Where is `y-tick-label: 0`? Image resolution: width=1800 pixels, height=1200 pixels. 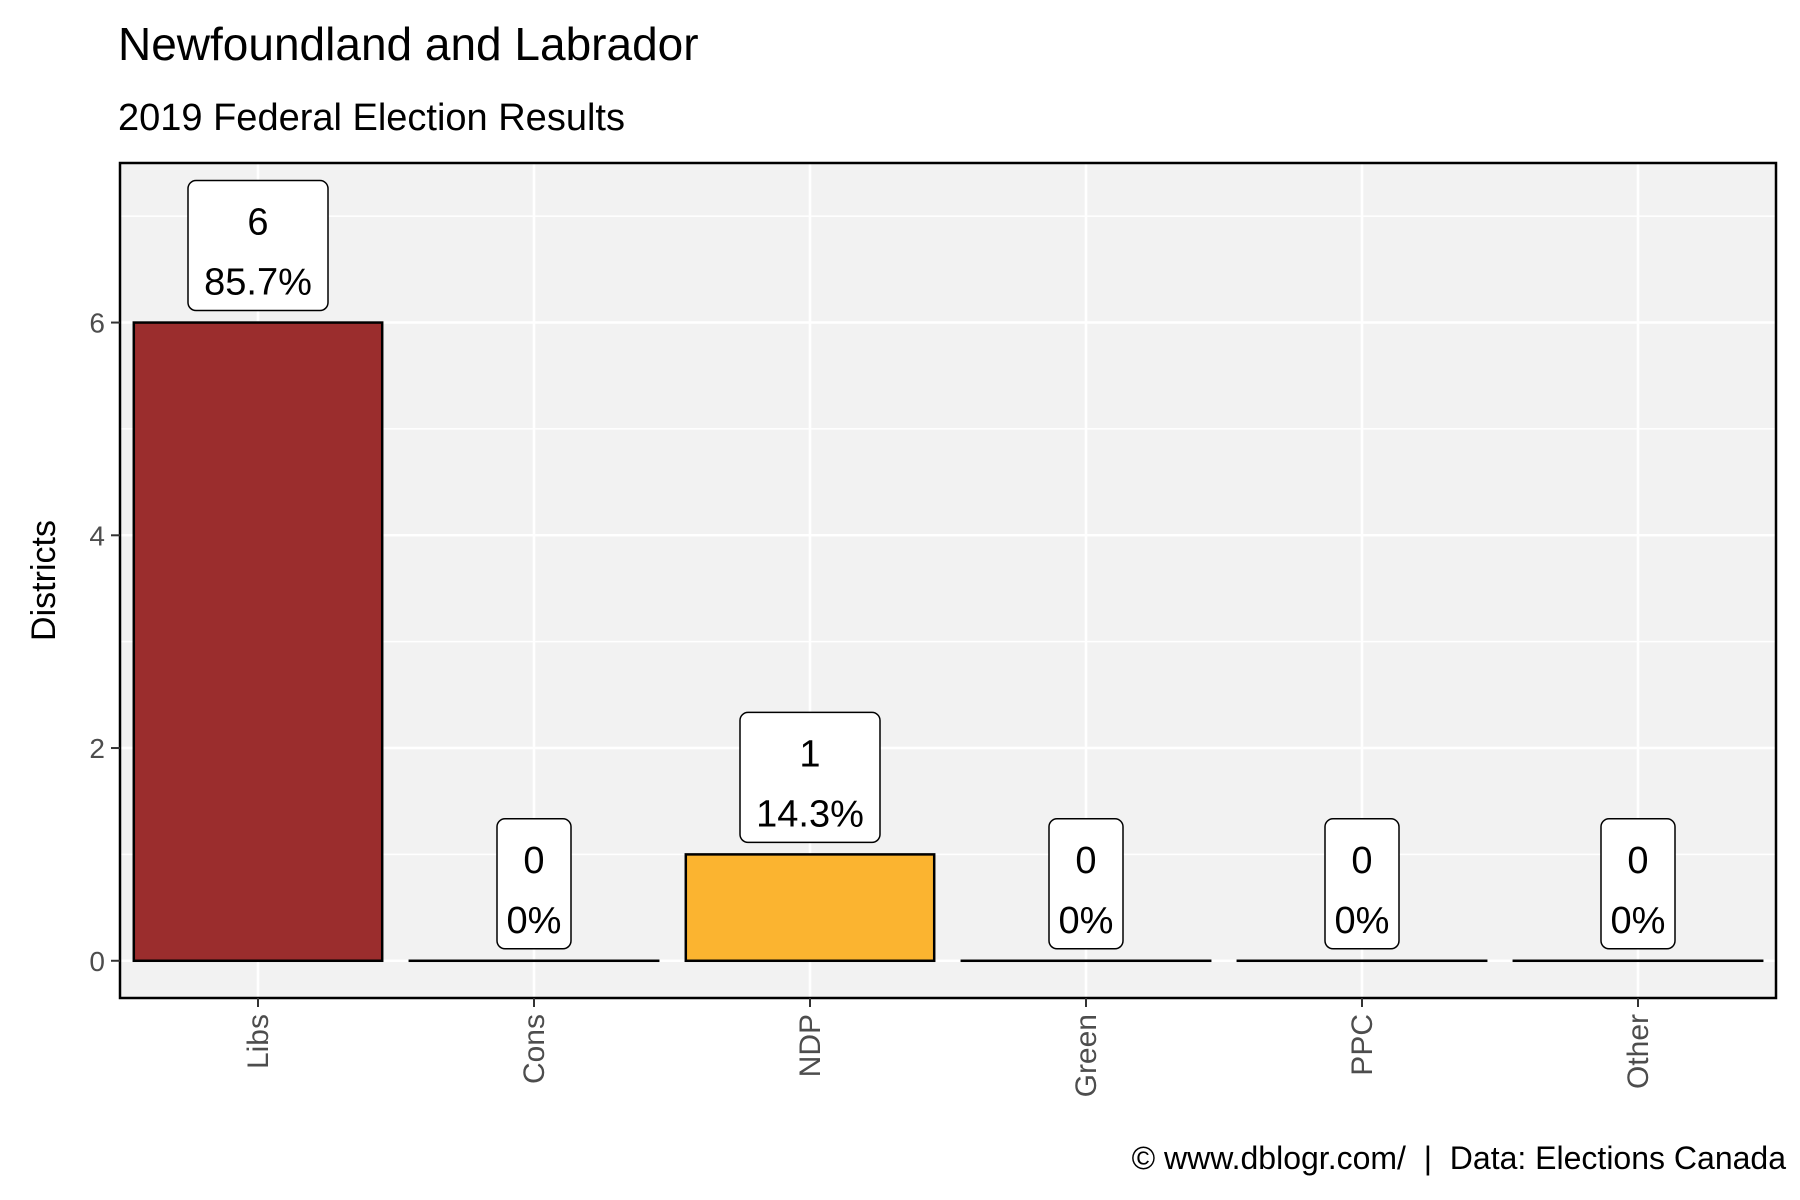
y-tick-label: 0 is located at coordinates (97, 961).